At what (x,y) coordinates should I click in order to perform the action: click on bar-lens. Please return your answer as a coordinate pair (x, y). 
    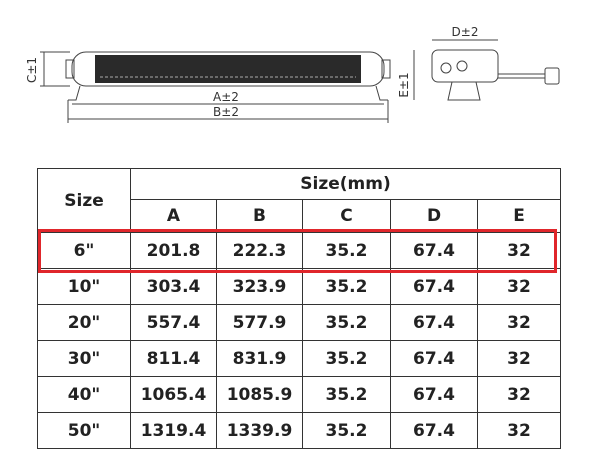
    Looking at the image, I should click on (228, 69).